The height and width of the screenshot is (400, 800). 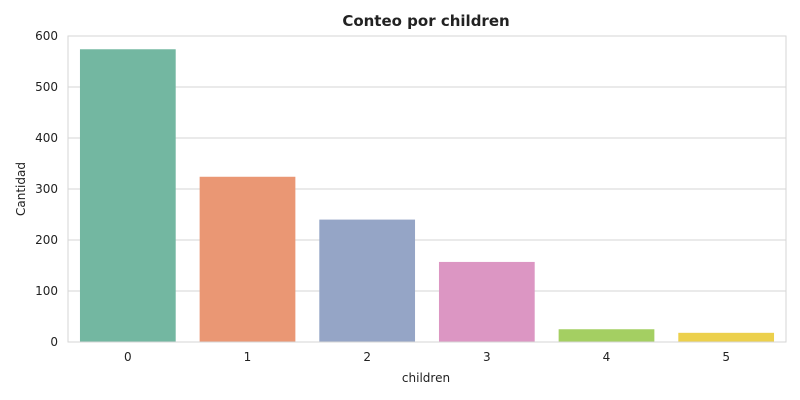 What do you see at coordinates (46, 36) in the screenshot?
I see `y-tick-label: 600` at bounding box center [46, 36].